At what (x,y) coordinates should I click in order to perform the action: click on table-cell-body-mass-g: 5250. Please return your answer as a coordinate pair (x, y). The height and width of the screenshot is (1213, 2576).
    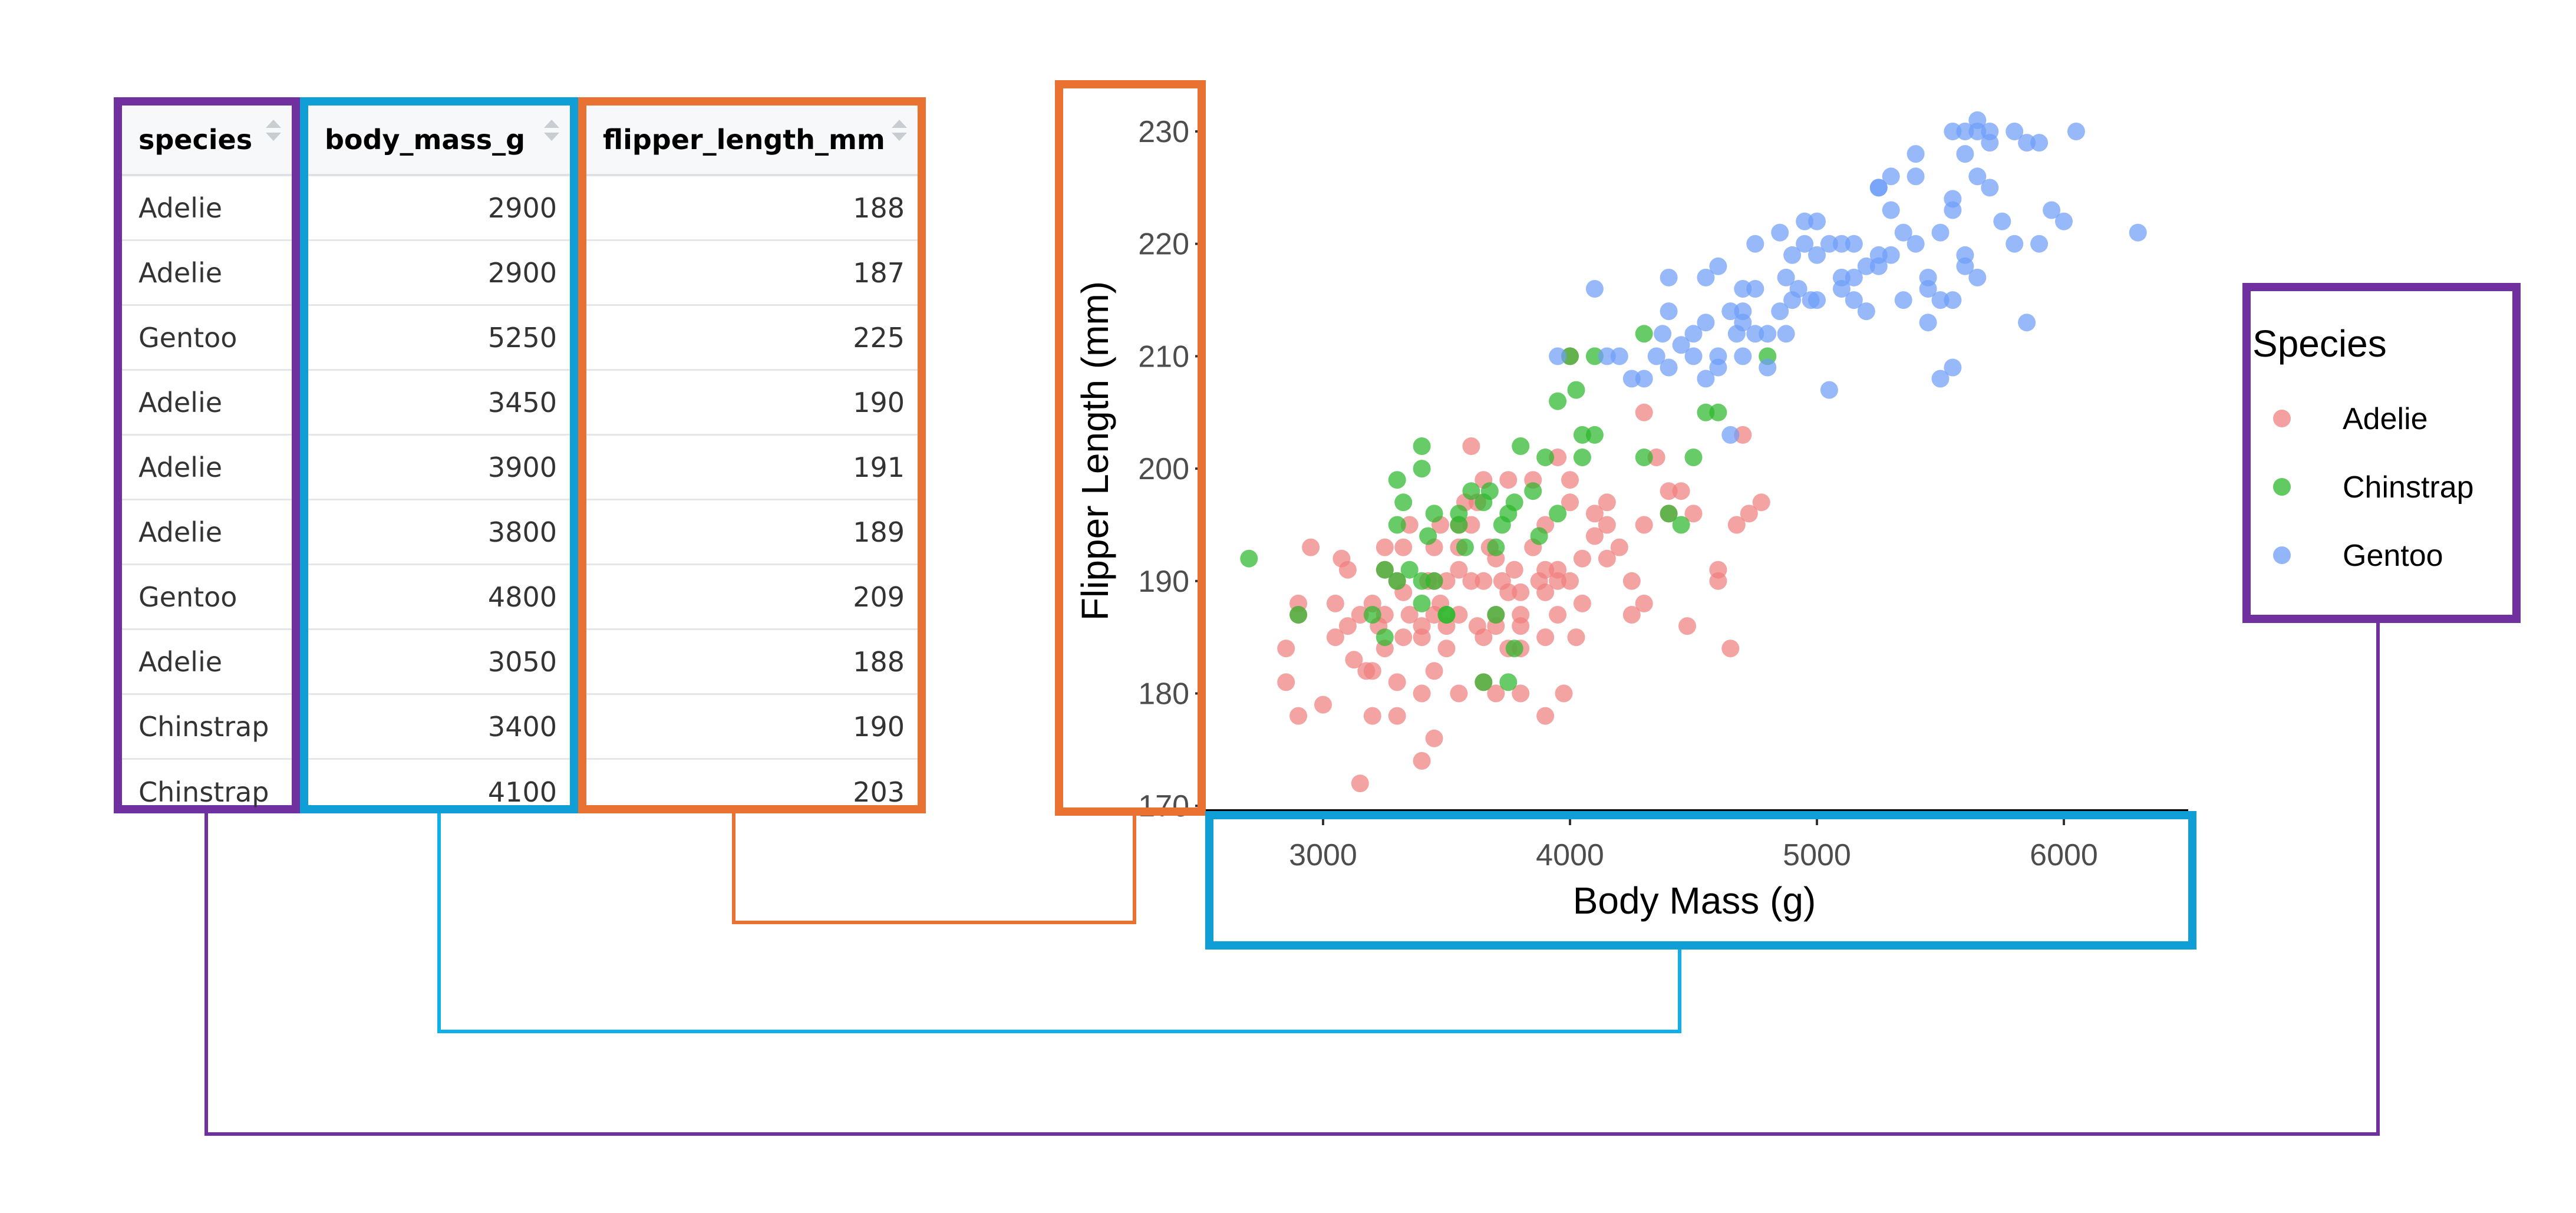
    Looking at the image, I should click on (439, 338).